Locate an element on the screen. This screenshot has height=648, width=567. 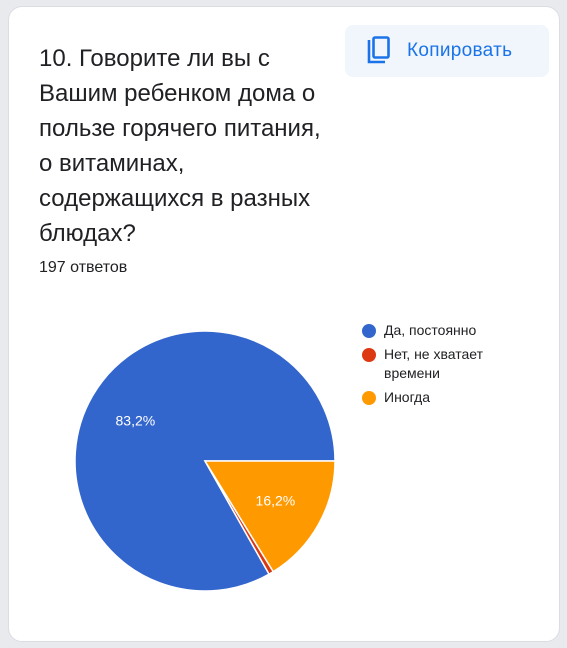
copy-button: Копировать is located at coordinates (447, 51).